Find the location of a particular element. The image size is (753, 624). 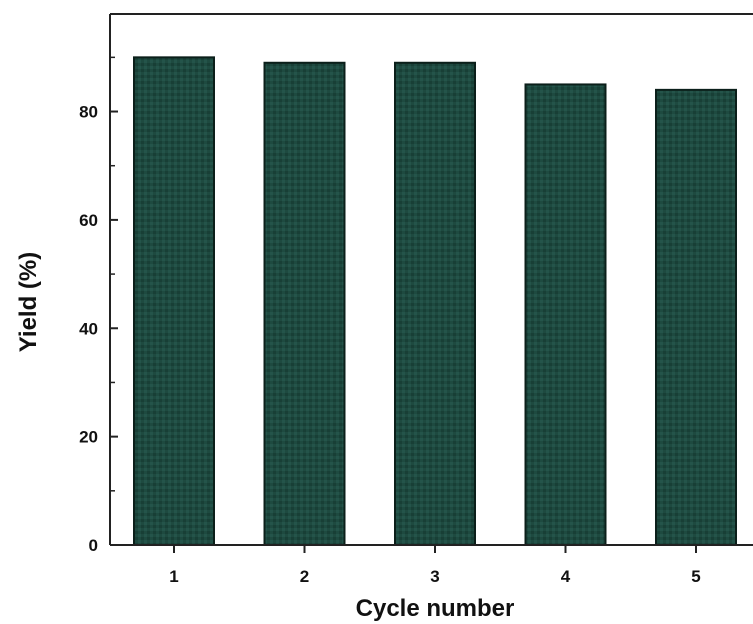

x-tick-label-3: 3 is located at coordinates (434, 576).